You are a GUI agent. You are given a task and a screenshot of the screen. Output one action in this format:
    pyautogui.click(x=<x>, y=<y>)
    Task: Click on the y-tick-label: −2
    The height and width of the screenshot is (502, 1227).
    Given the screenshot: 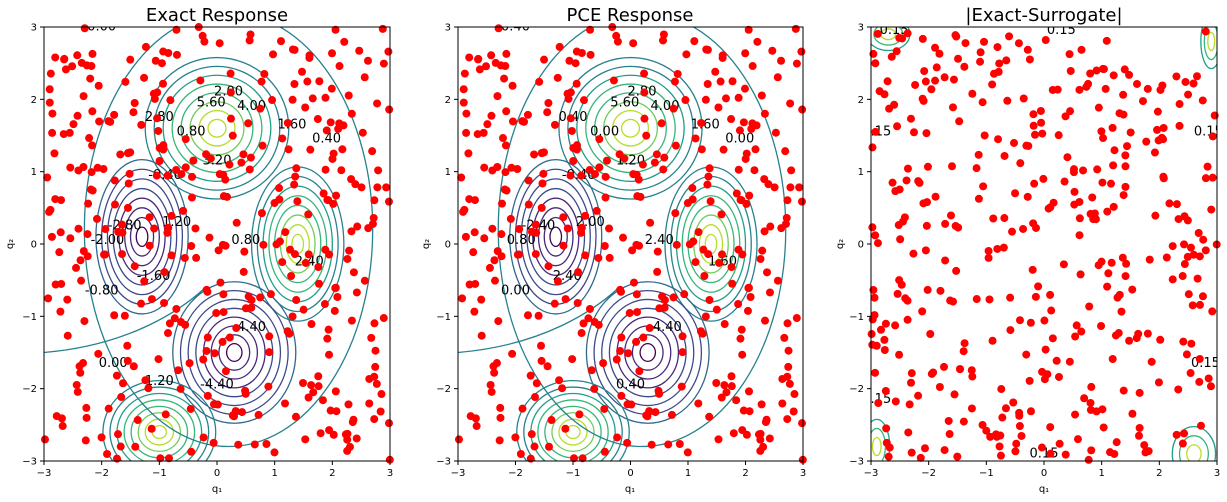 What is the action you would take?
    pyautogui.click(x=29, y=389)
    